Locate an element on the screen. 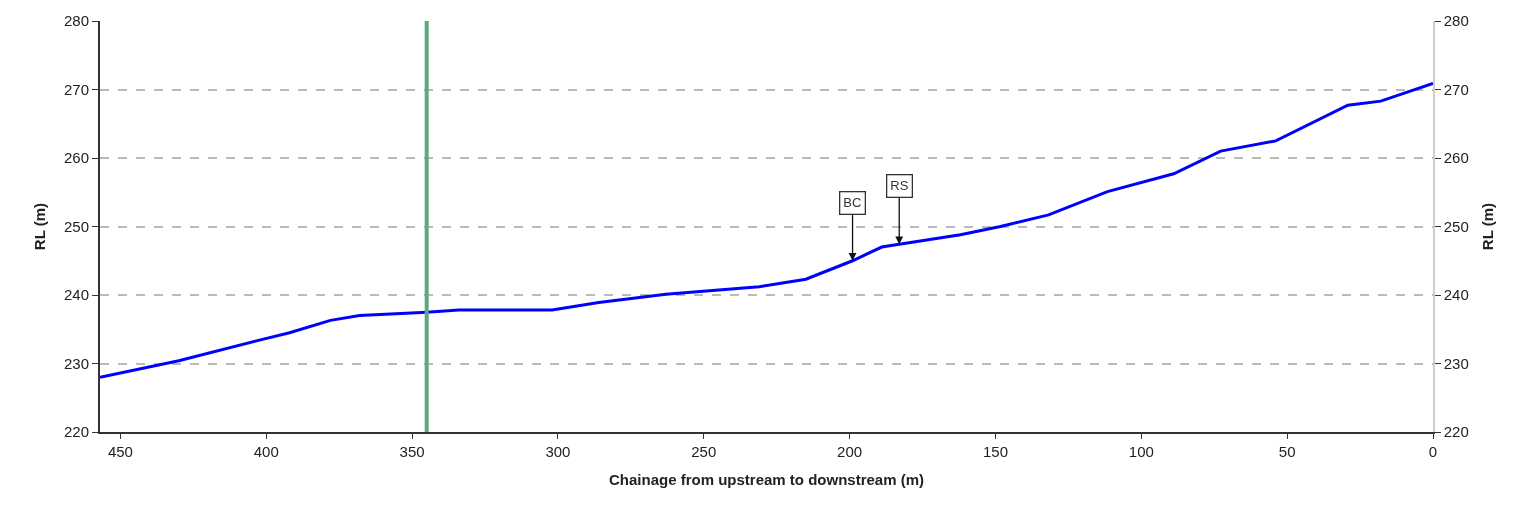 This screenshot has height=511, width=1528. x-tick-label: 150 is located at coordinates (995, 451).